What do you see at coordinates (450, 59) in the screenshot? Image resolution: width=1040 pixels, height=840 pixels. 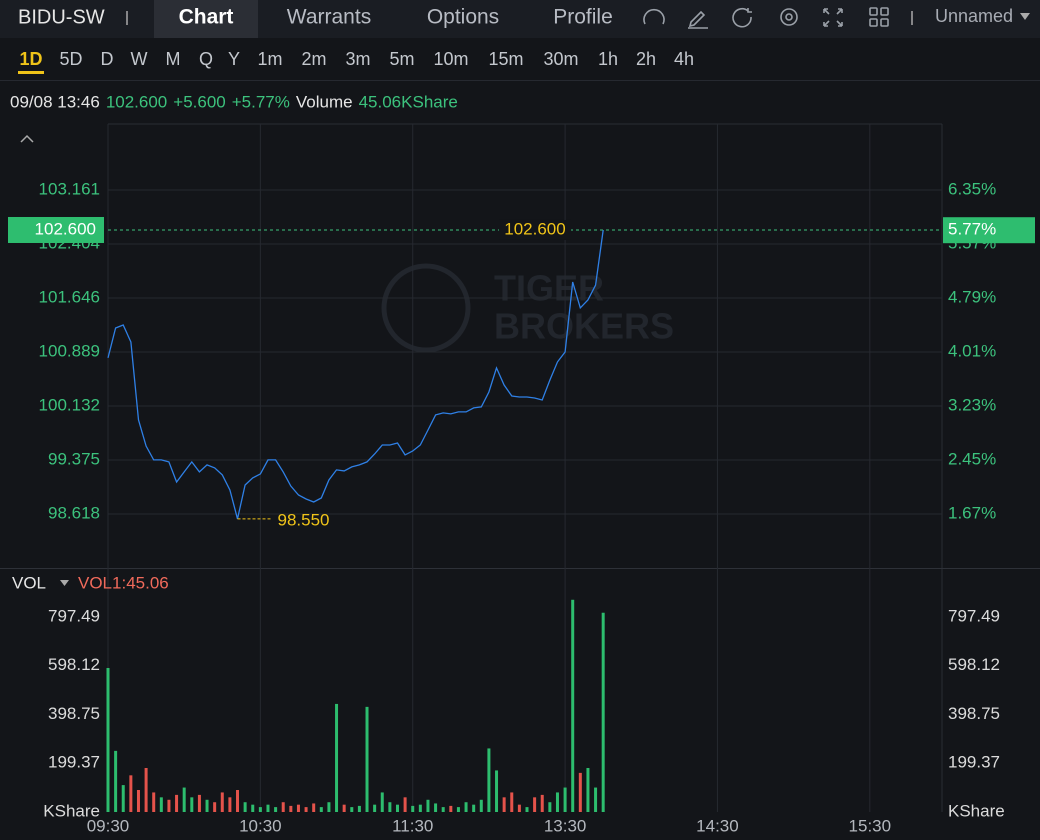 I see `timeframe: 10m` at bounding box center [450, 59].